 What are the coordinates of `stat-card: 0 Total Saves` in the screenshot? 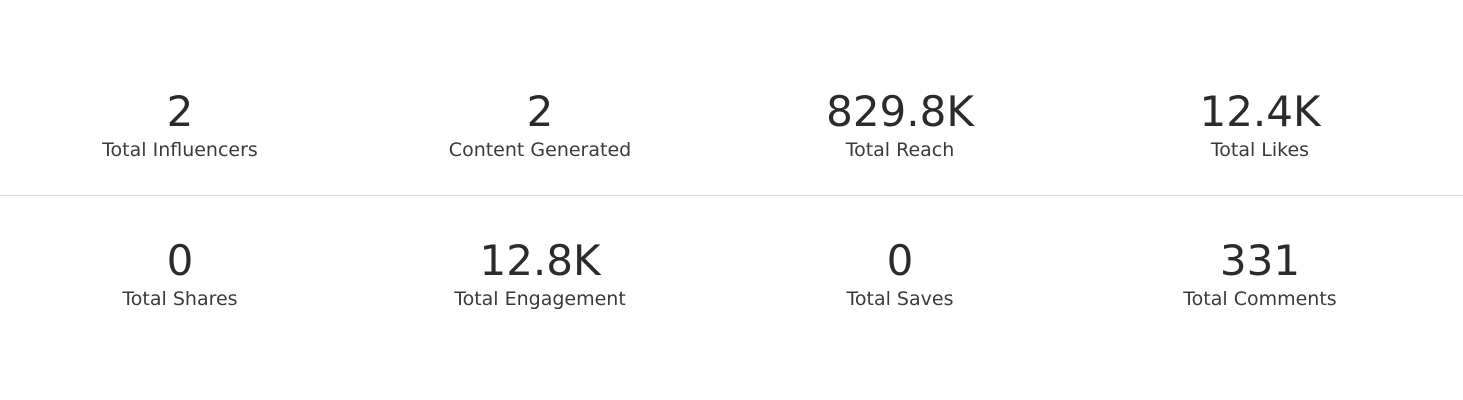 It's located at (900, 287).